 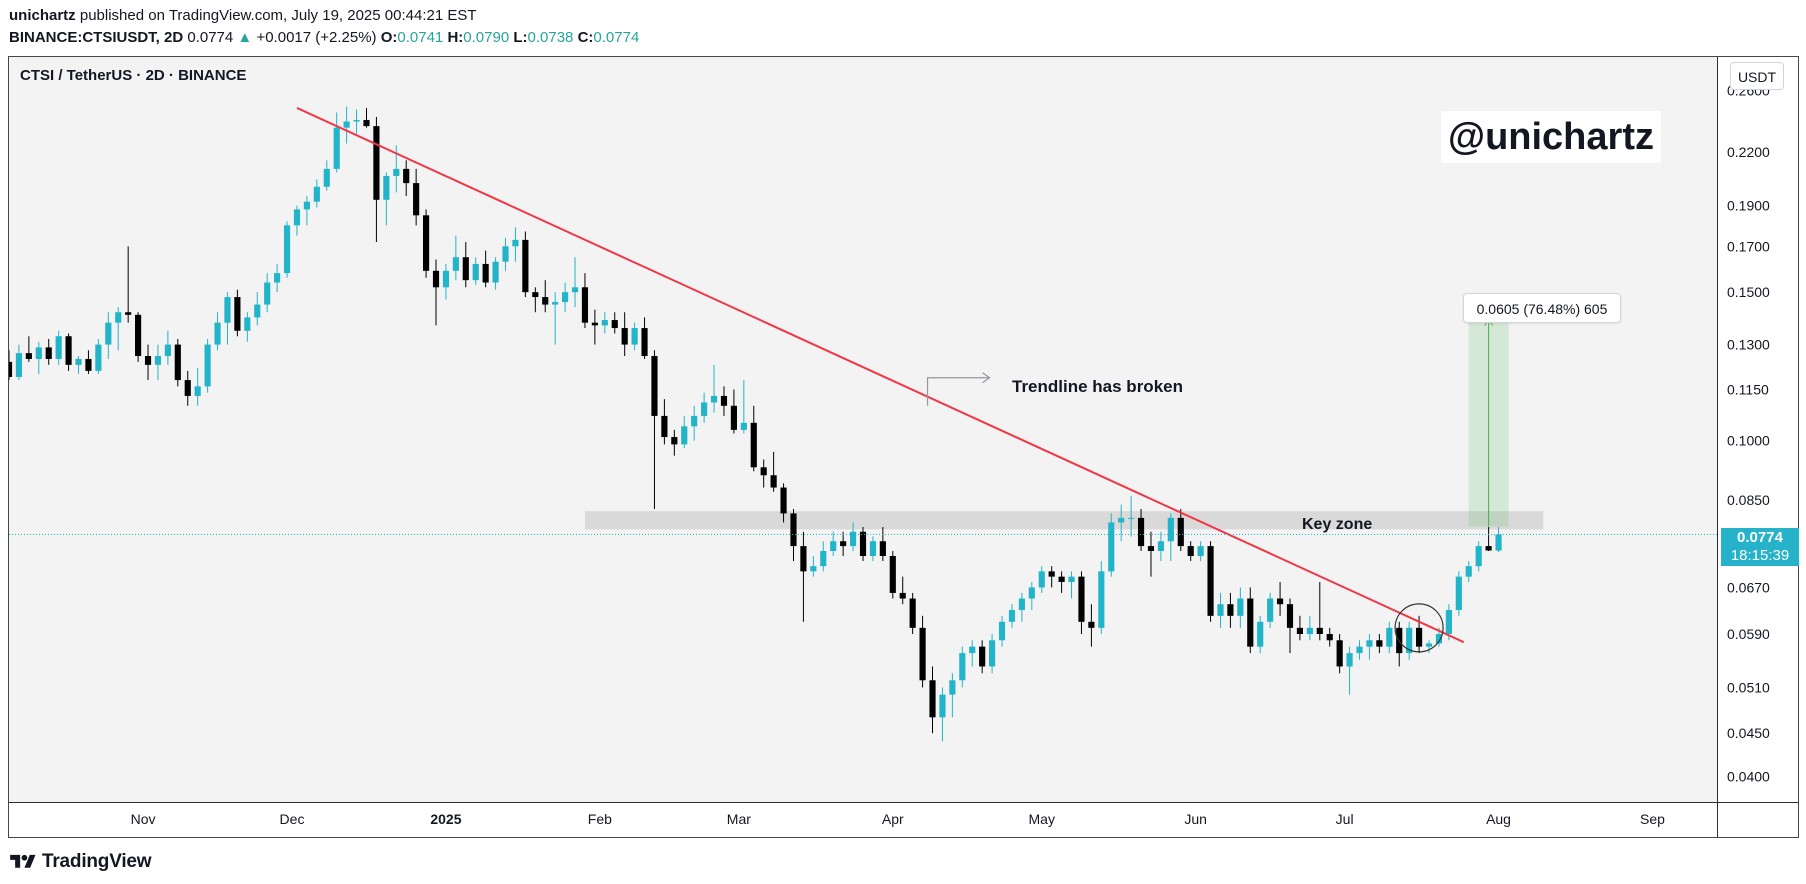 What do you see at coordinates (1064, 520) in the screenshot?
I see `key-zone` at bounding box center [1064, 520].